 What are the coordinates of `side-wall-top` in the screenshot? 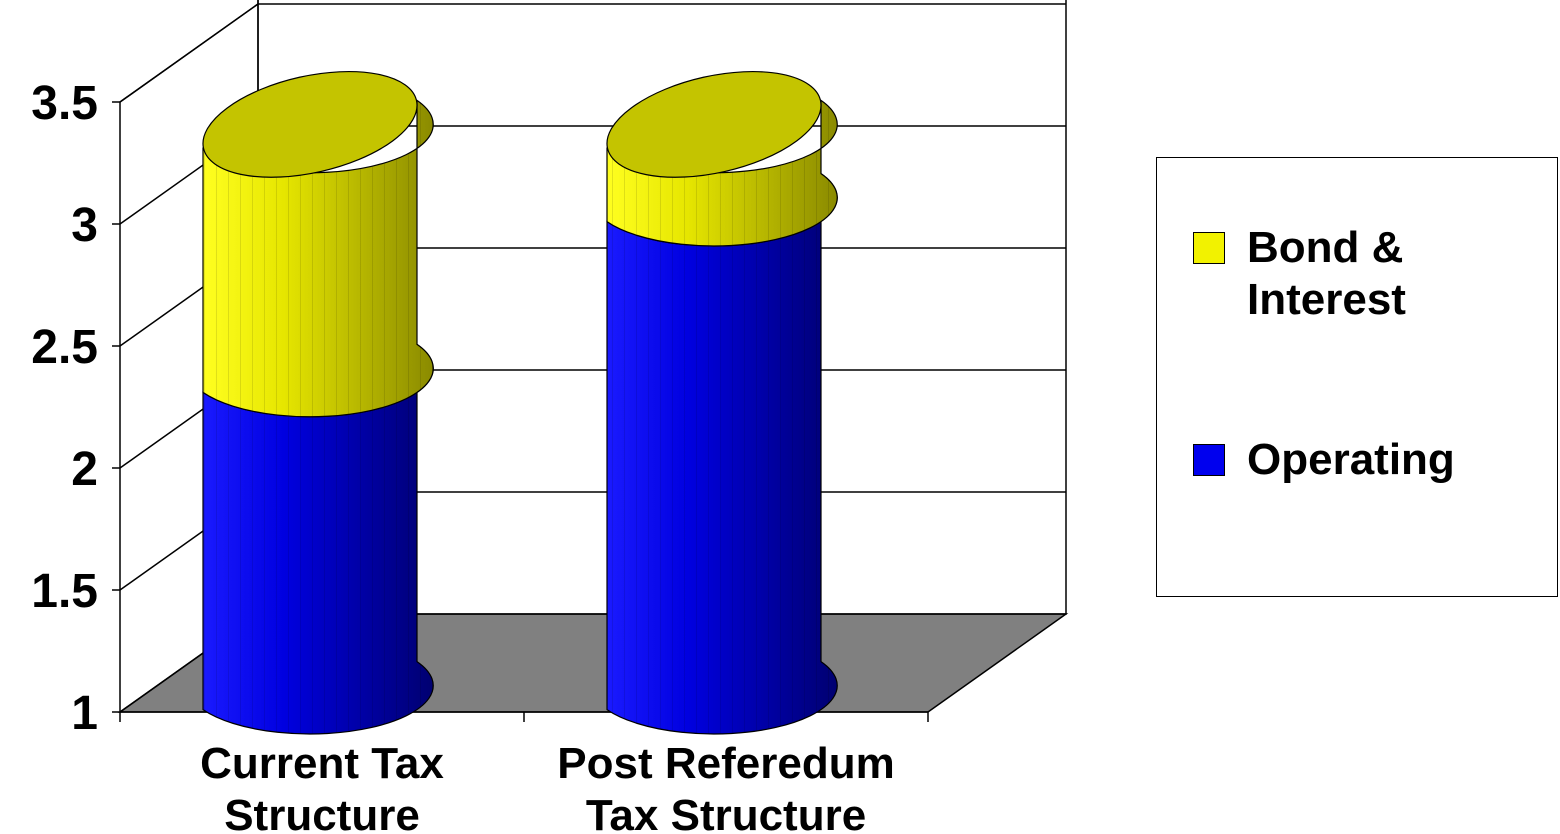 It's located at (189, 53).